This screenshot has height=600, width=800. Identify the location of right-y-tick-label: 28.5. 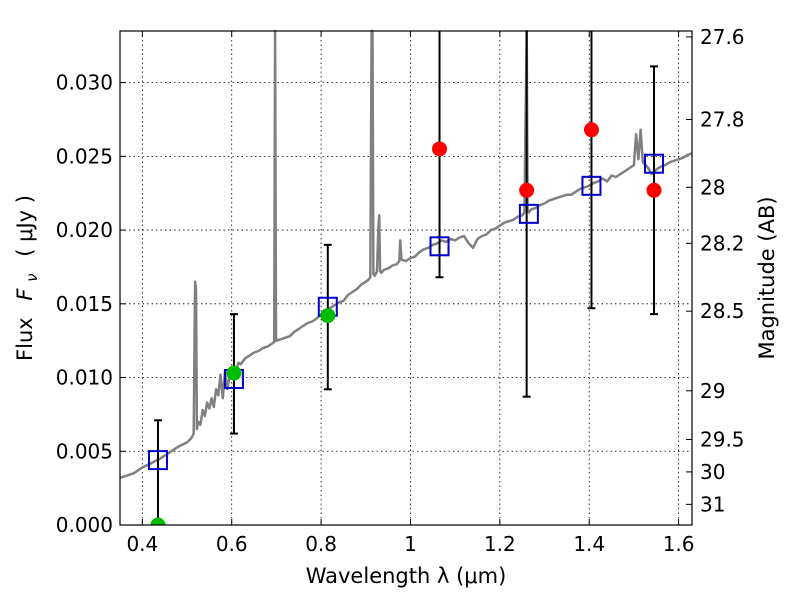
(722, 311).